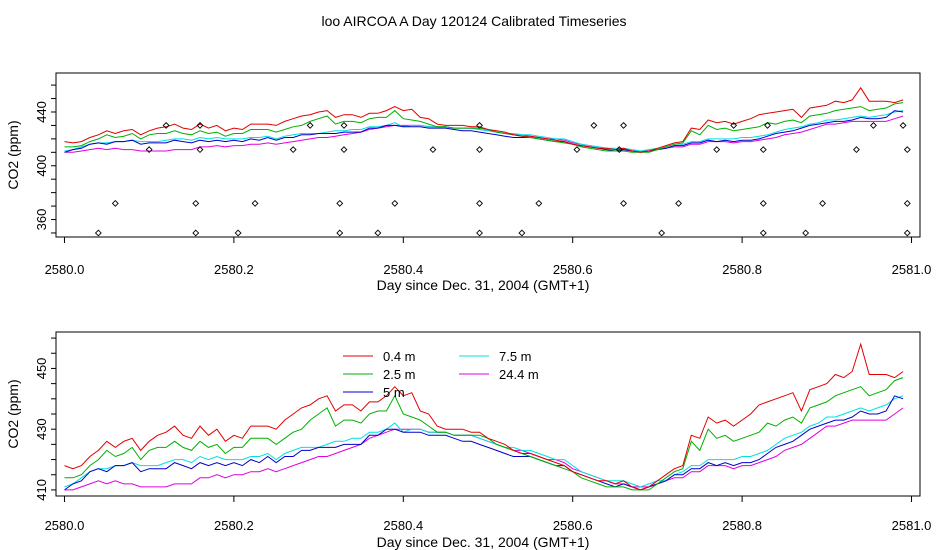 This screenshot has width=950, height=550. What do you see at coordinates (912, 525) in the screenshot?
I see `panel1-x-tick-label: 2581.0` at bounding box center [912, 525].